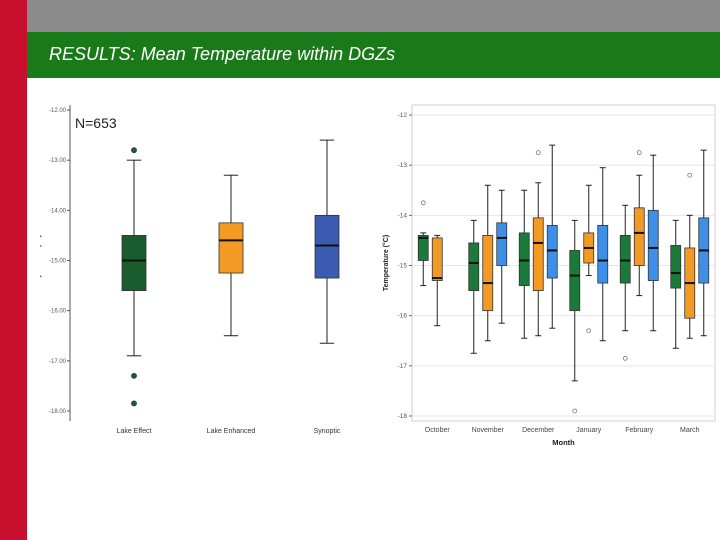 The width and height of the screenshot is (720, 540). What do you see at coordinates (403, 366) in the screenshot?
I see `y-tick-label: -17` at bounding box center [403, 366].